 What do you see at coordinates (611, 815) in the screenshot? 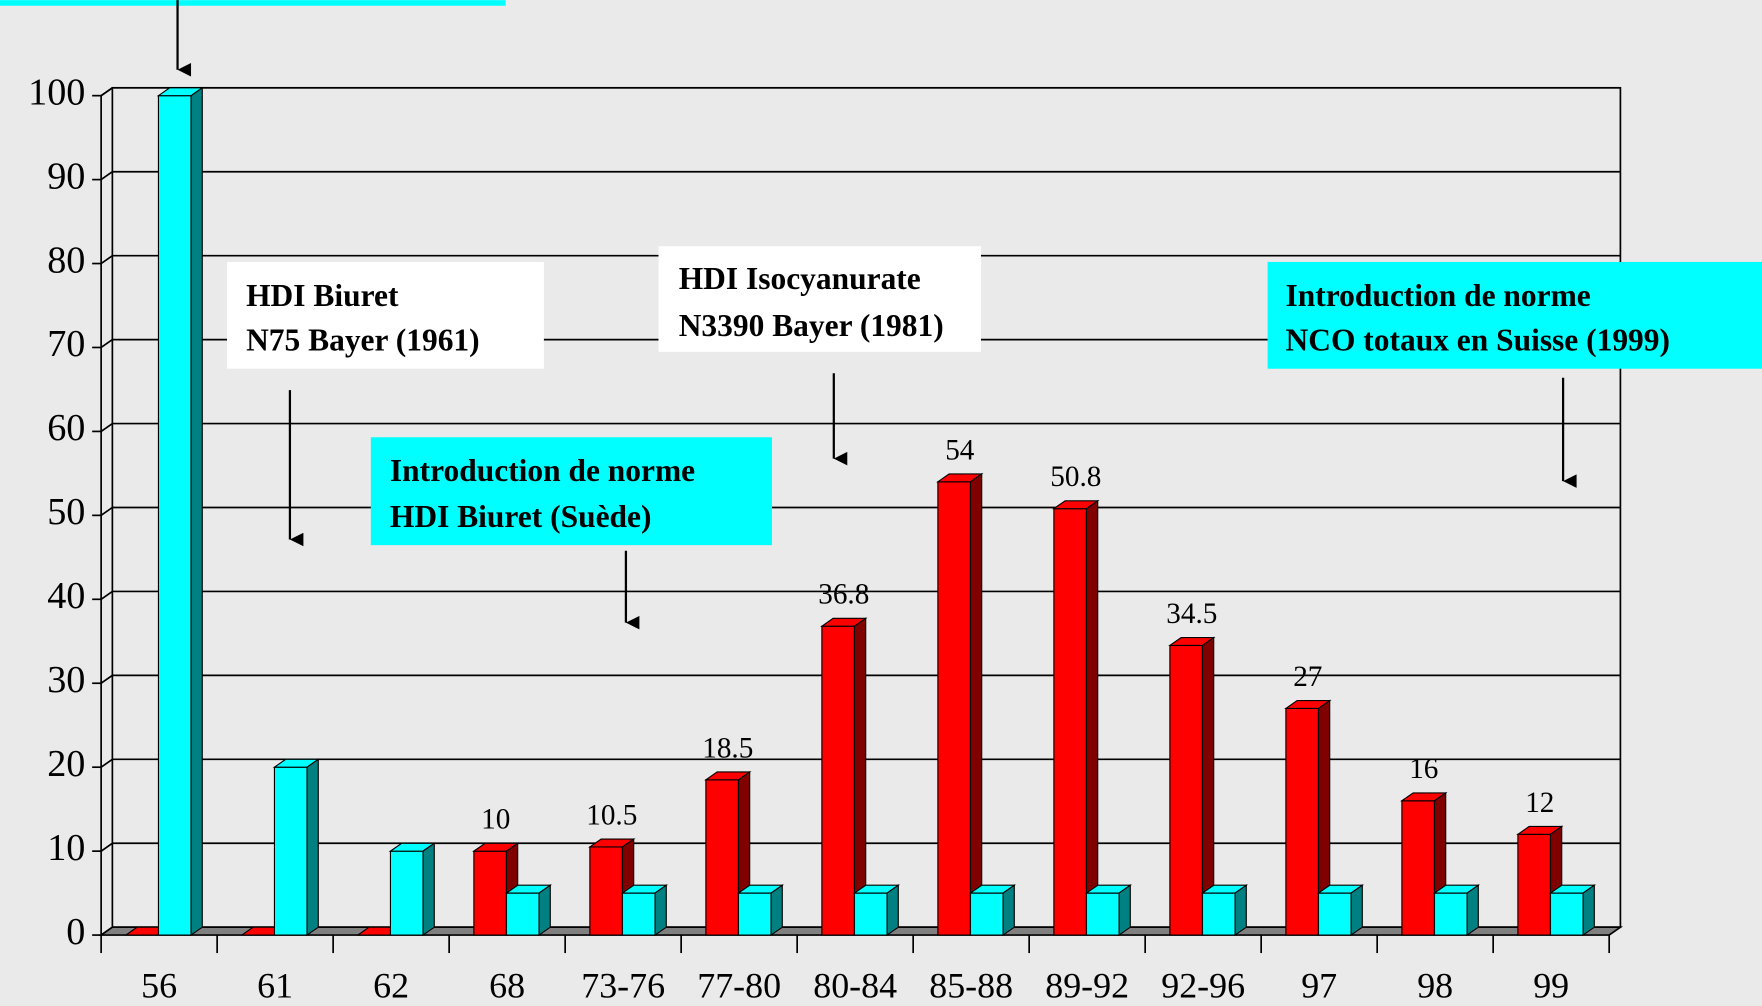
I see `data-label: 10.5` at bounding box center [611, 815].